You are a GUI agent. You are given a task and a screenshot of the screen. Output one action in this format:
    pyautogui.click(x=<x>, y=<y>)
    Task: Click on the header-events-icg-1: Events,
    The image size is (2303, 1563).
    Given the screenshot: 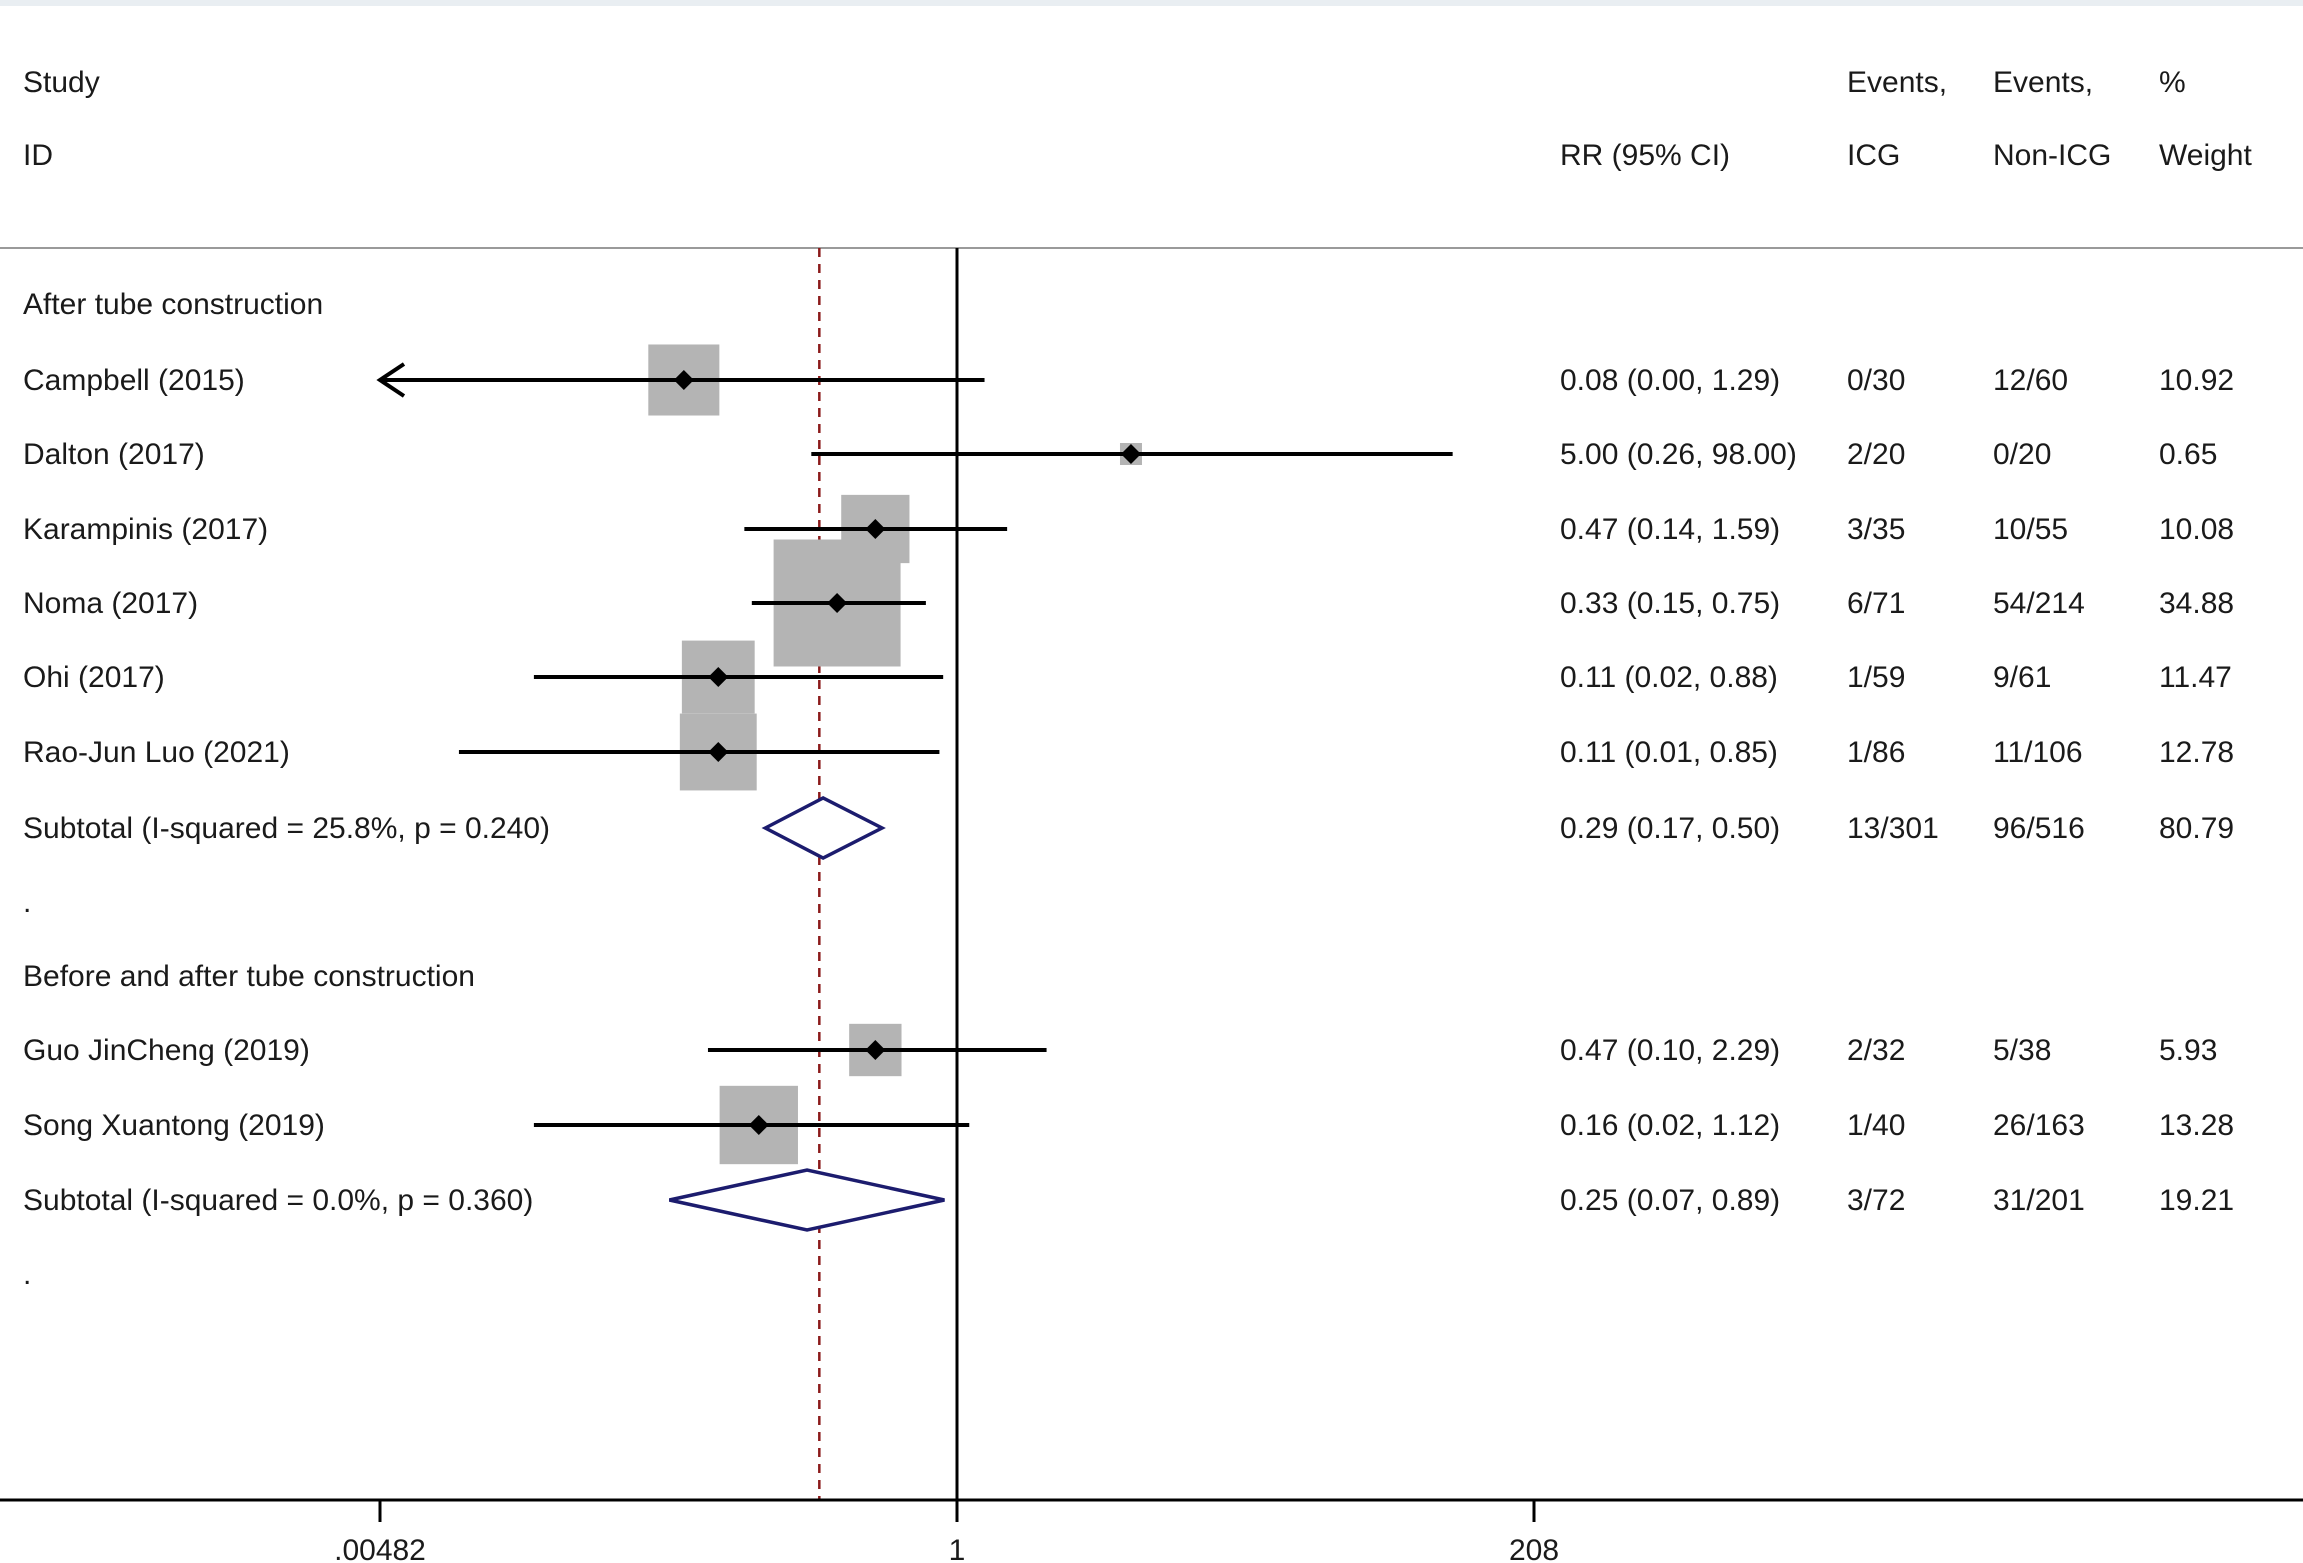 What is the action you would take?
    pyautogui.click(x=1897, y=82)
    